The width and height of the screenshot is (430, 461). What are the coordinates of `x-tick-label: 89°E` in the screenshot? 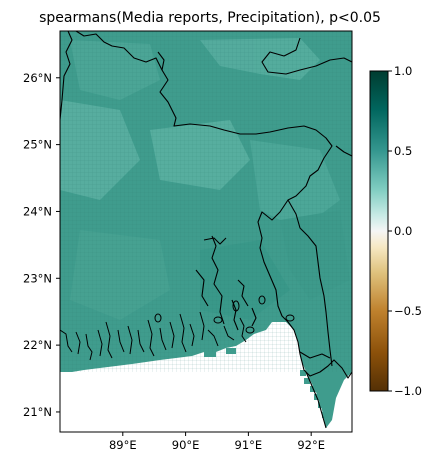 It's located at (123, 445).